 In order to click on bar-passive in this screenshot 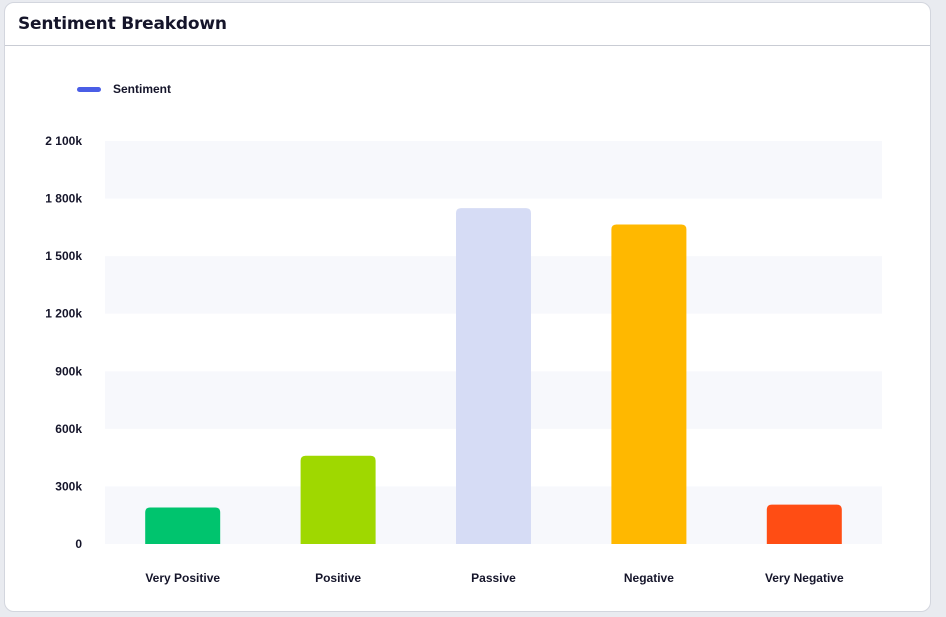, I will do `click(493, 376)`.